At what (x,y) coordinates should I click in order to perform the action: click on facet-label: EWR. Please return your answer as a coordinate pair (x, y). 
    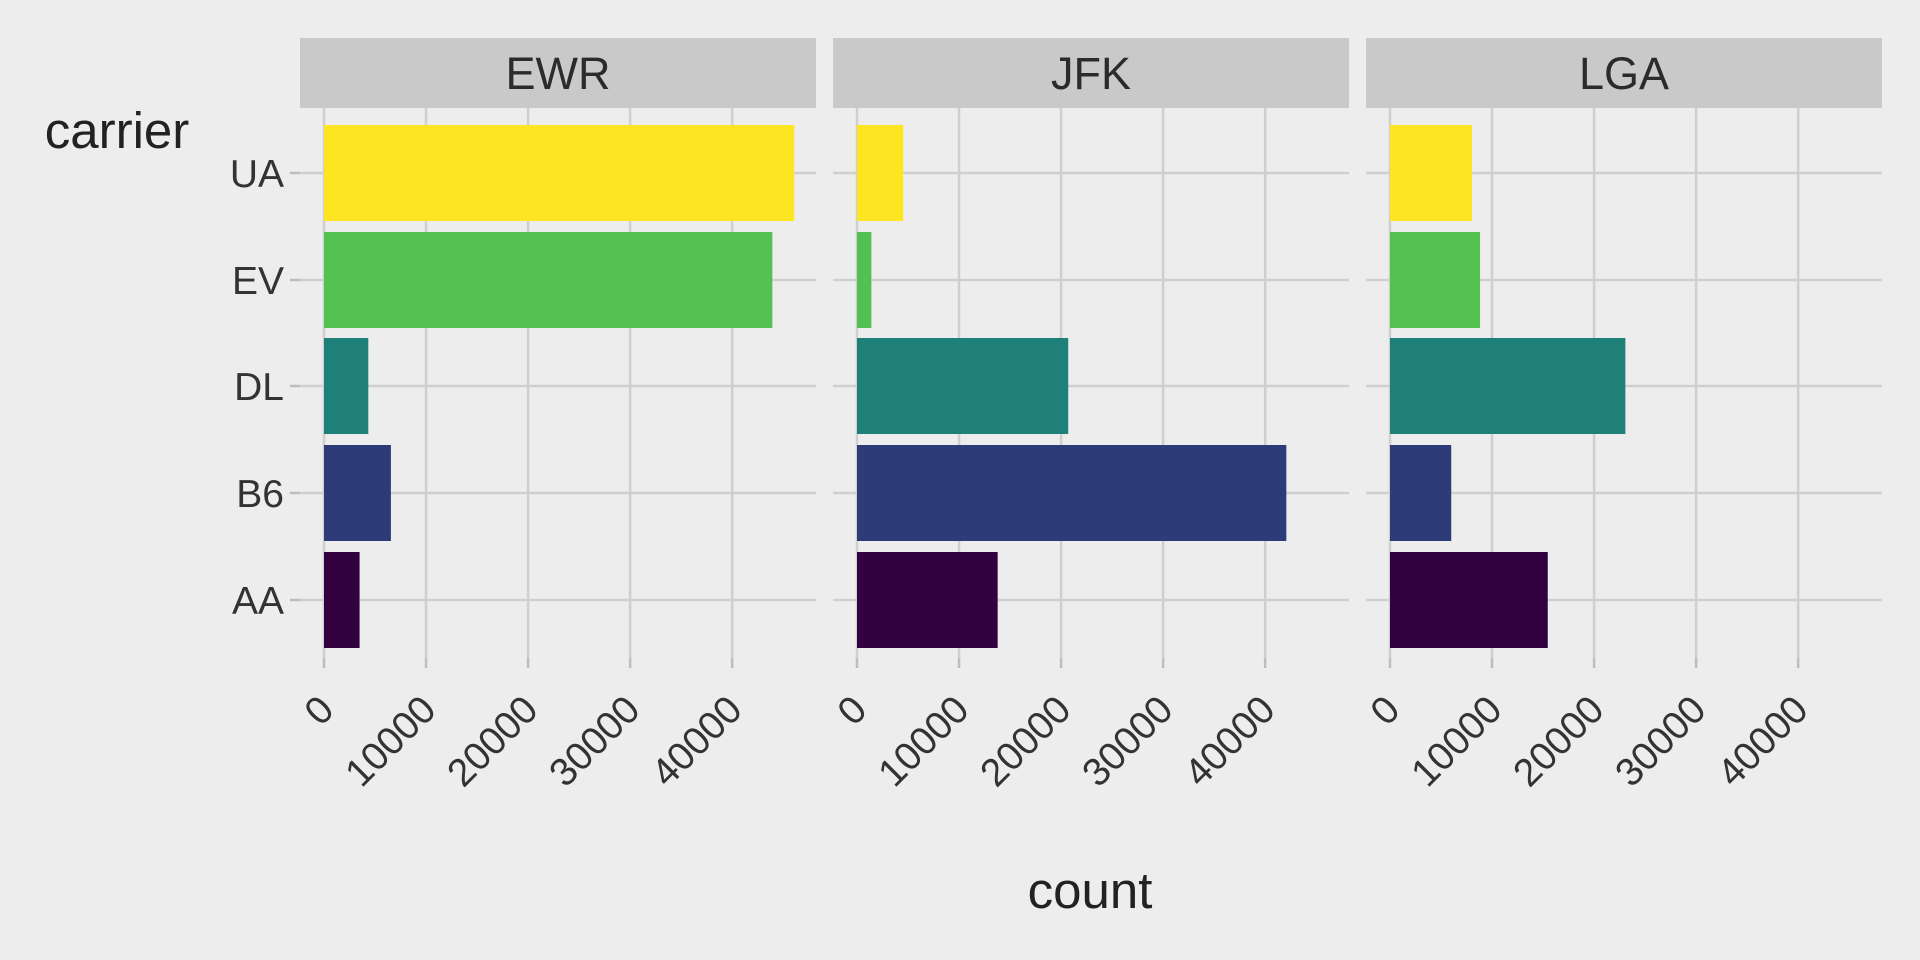
    Looking at the image, I should click on (558, 73).